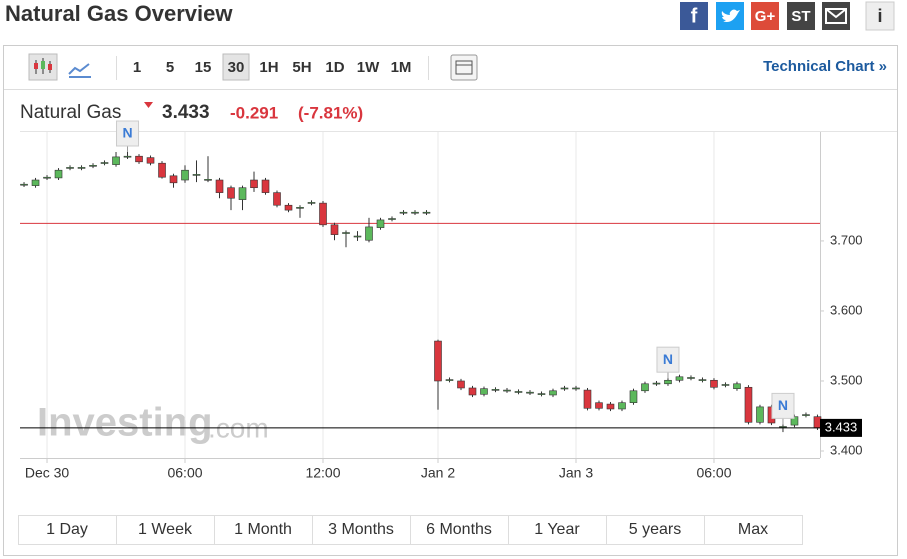 Image resolution: width=907 pixels, height=559 pixels. Describe the element at coordinates (401, 67) in the screenshot. I see `interval-button: 1M` at that location.